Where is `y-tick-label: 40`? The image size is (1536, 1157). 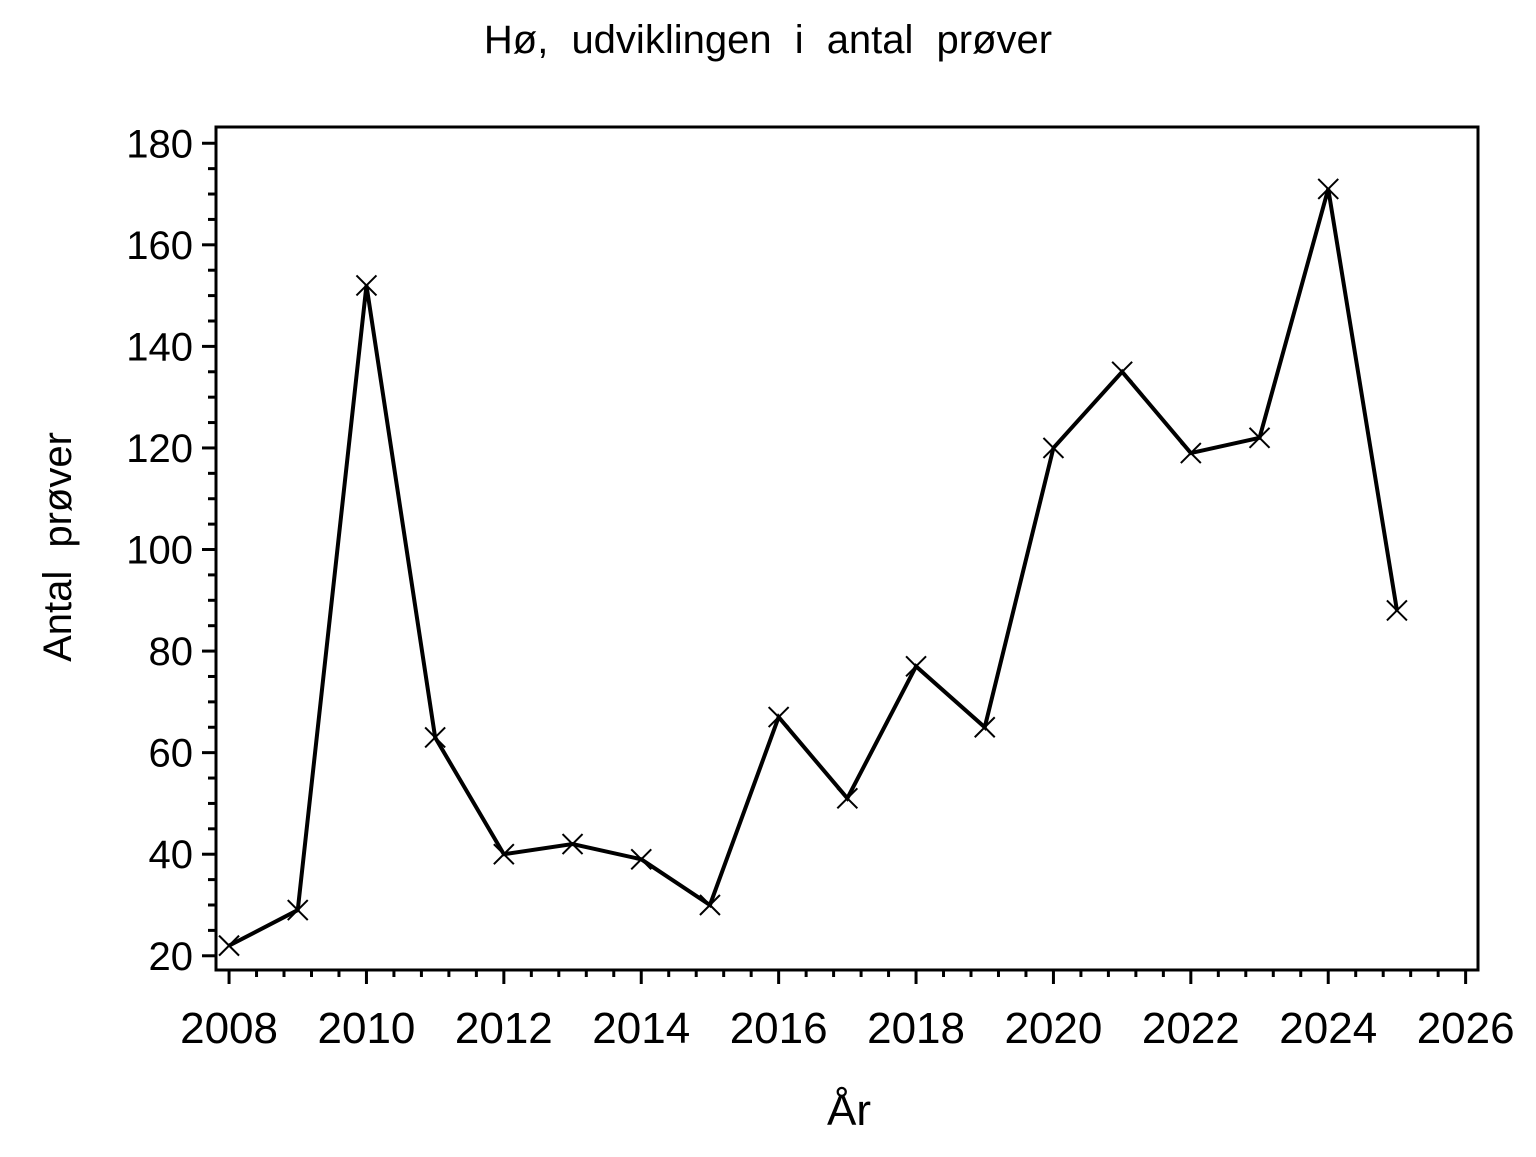 y-tick-label: 40 is located at coordinates (171, 855).